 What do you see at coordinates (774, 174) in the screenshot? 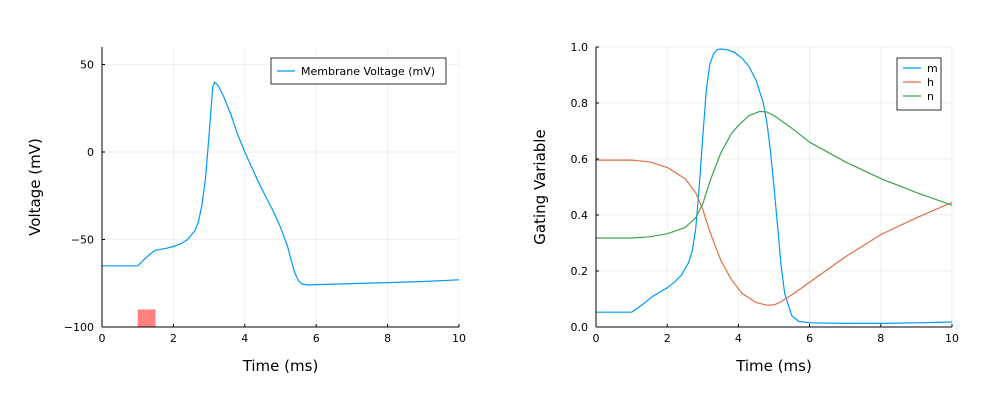
I see `chart-1-series-n` at bounding box center [774, 174].